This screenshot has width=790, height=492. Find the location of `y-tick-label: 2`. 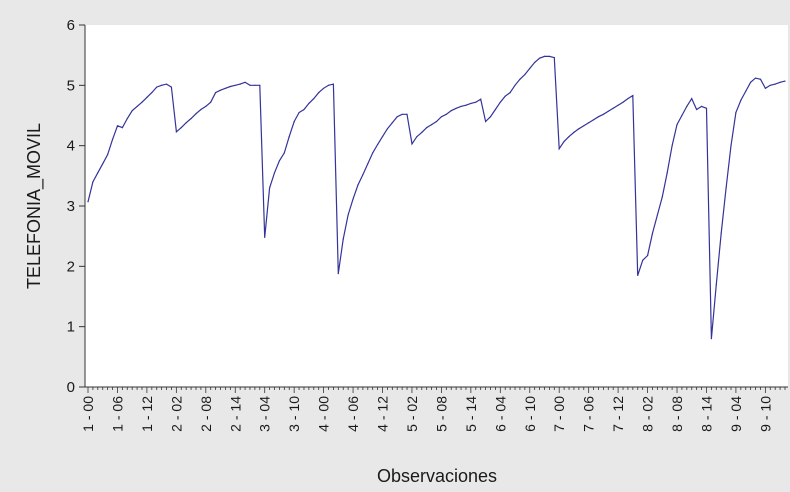

y-tick-label: 2 is located at coordinates (71, 266).